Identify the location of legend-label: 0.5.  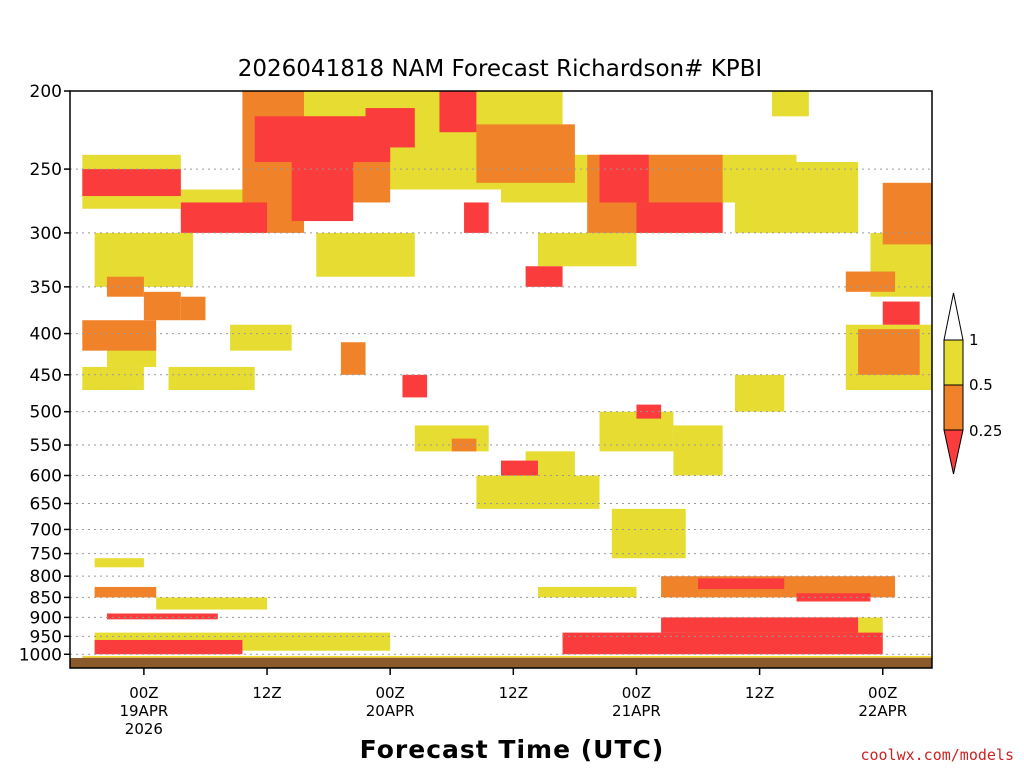
(981, 385).